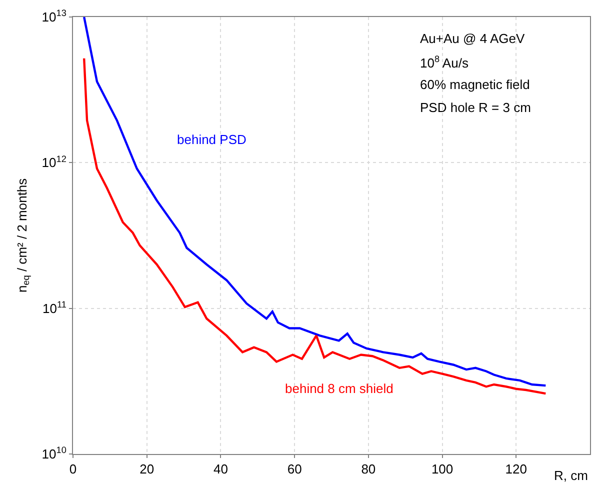  Describe the element at coordinates (472, 38) in the screenshot. I see `annotation: Au+Au @ 4 AGeV` at that location.